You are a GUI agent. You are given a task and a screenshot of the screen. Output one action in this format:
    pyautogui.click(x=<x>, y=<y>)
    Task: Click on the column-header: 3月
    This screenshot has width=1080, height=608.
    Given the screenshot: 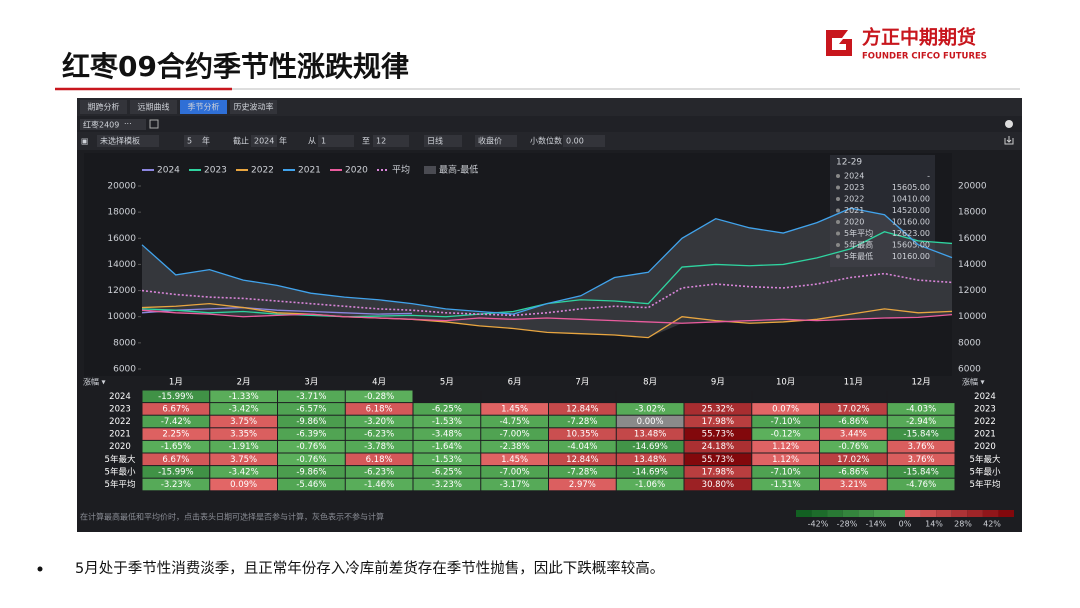 What is the action you would take?
    pyautogui.click(x=311, y=383)
    